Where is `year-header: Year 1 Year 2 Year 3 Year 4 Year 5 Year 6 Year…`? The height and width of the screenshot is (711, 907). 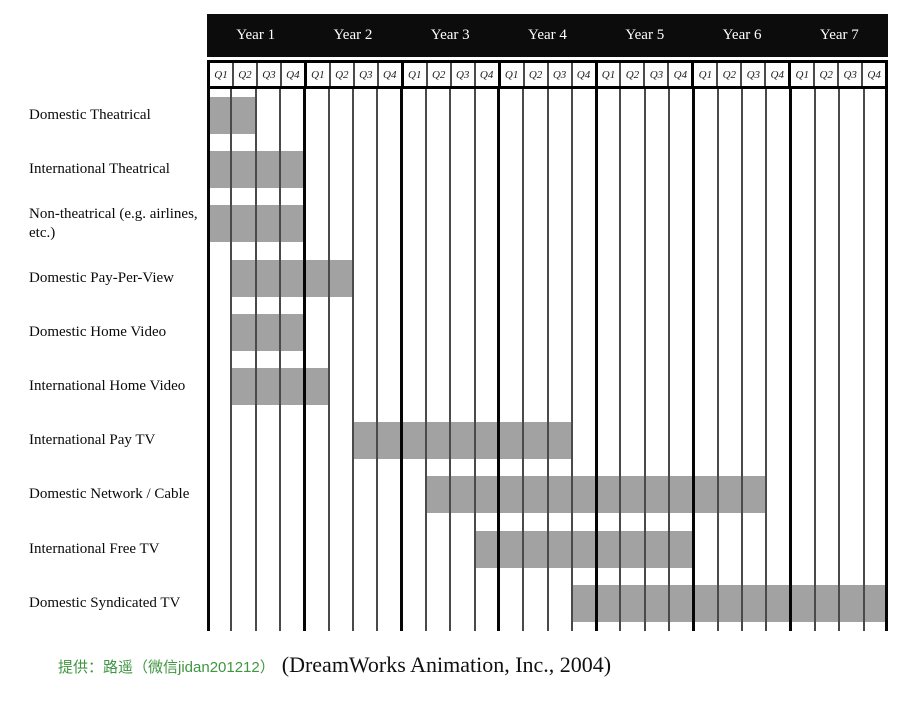
year-header: Year 1 Year 2 Year 3 Year 4 Year 5 Year 6 Year… is located at coordinates (547, 35).